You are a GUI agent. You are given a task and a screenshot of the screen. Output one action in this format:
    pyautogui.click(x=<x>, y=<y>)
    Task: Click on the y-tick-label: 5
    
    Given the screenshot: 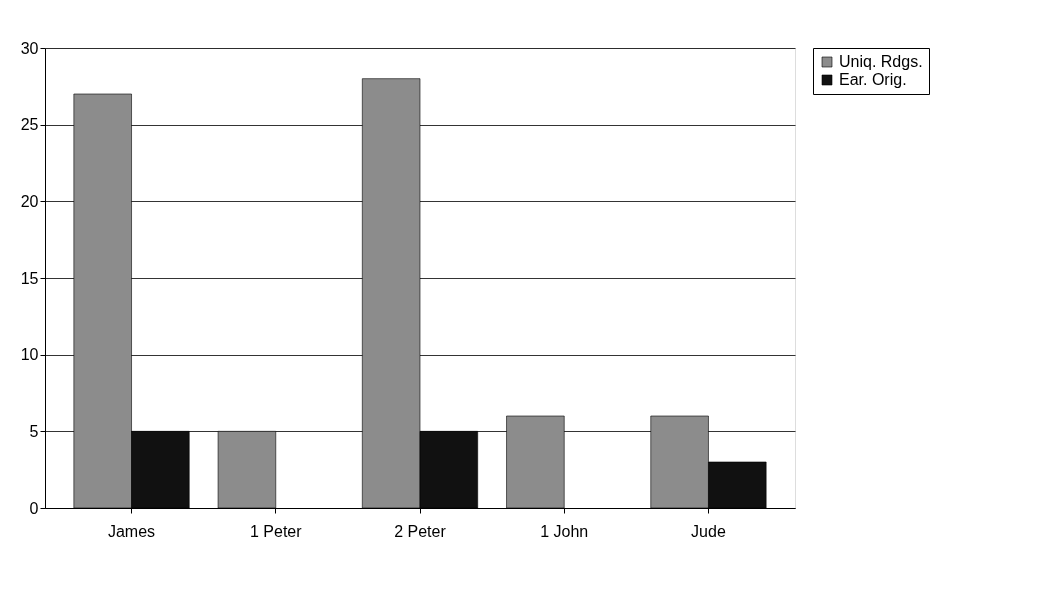 What is the action you would take?
    pyautogui.click(x=34, y=431)
    